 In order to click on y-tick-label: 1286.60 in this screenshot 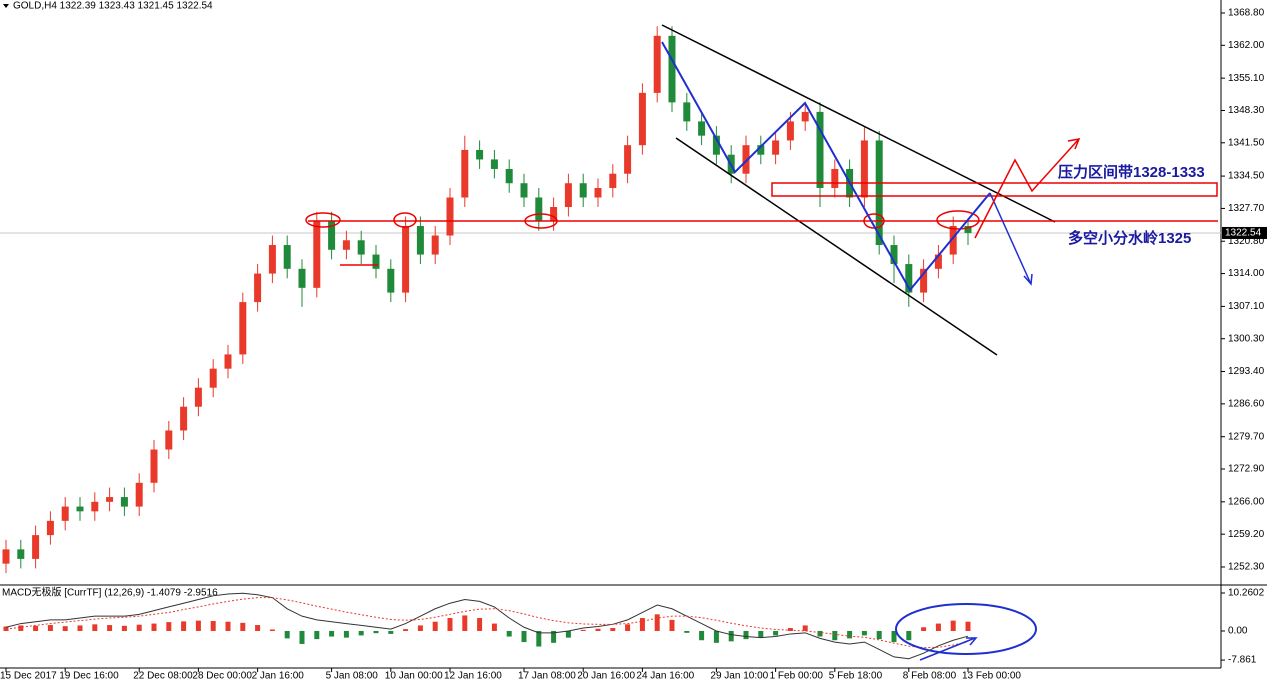, I will do `click(1246, 404)`.